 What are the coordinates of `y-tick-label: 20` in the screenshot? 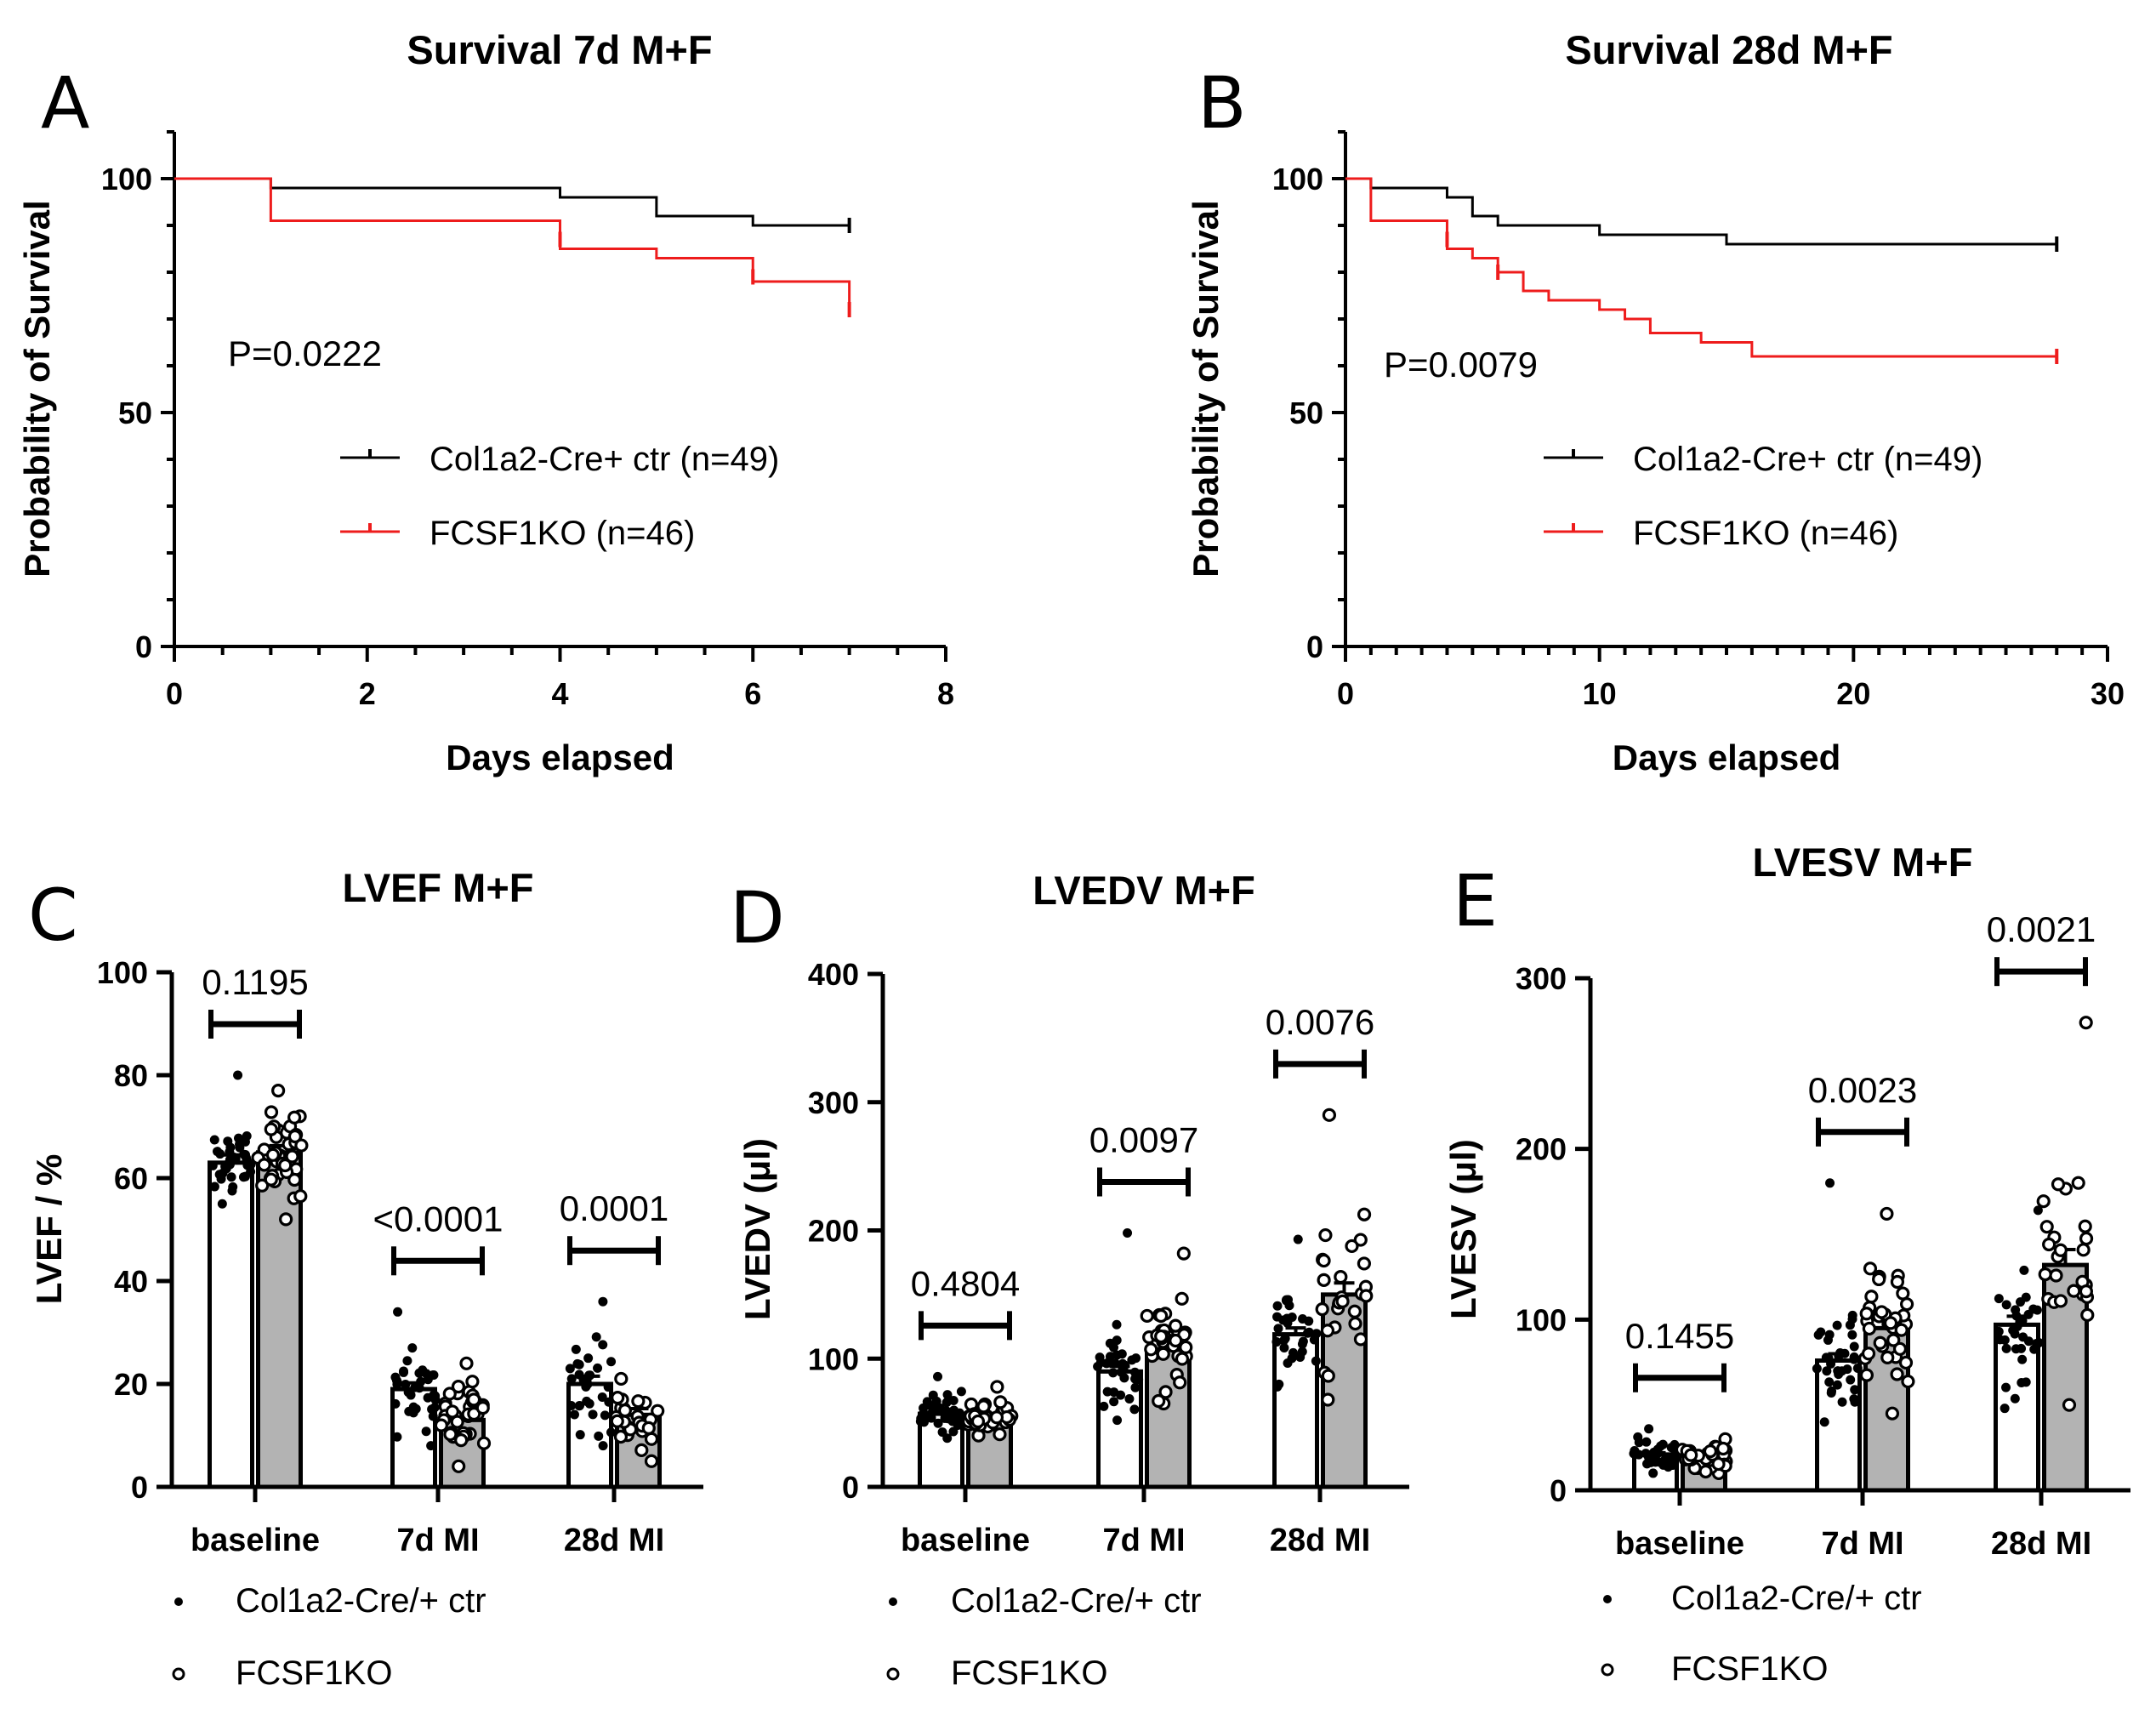 It's located at (131, 1384).